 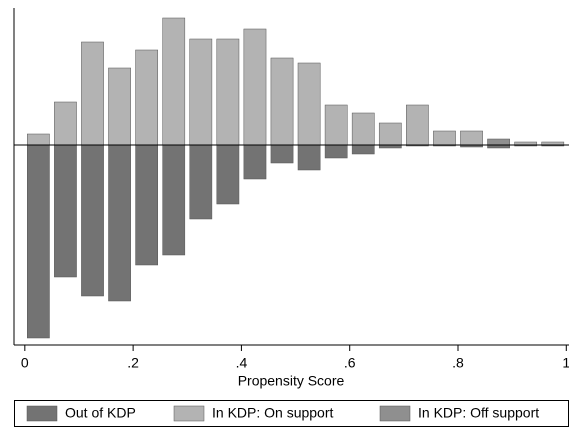 I want to click on x-tick-label: 1, so click(x=565, y=363).